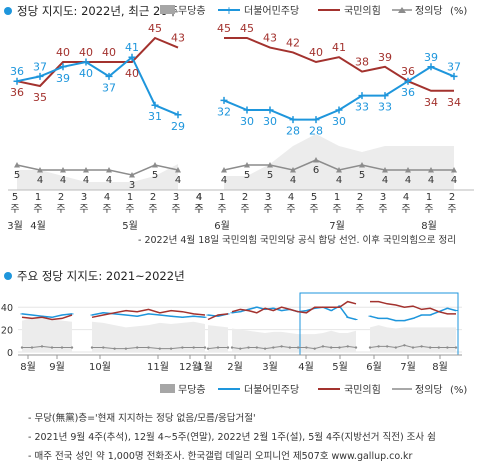  What do you see at coordinates (57, 367) in the screenshot?
I see `chart2-month-label: 9월` at bounding box center [57, 367].